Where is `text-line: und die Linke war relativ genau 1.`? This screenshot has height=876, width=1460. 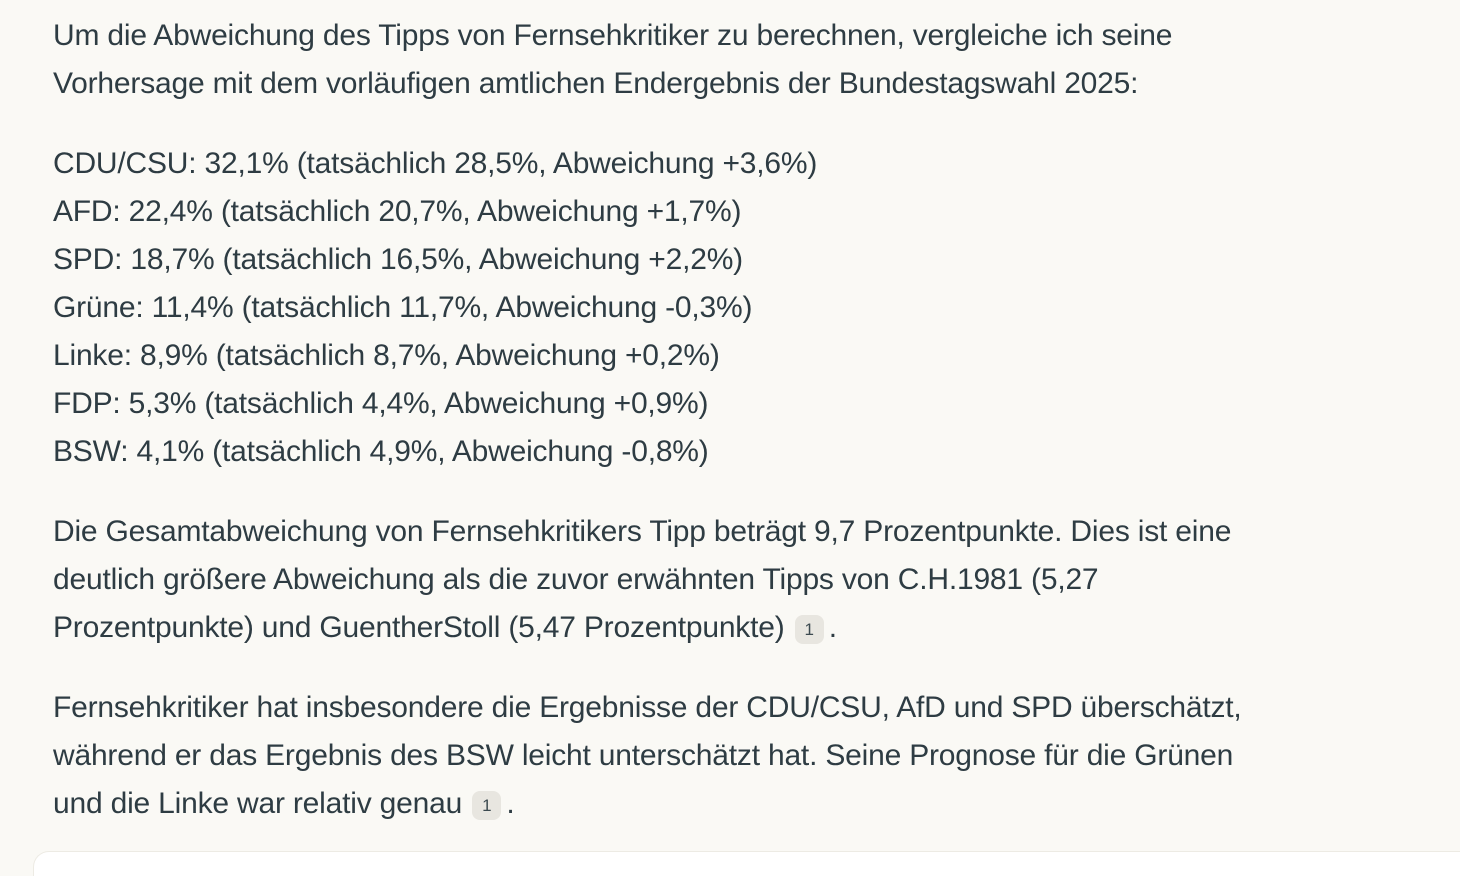
text-line: und die Linke war relativ genau 1. is located at coordinates (736, 804).